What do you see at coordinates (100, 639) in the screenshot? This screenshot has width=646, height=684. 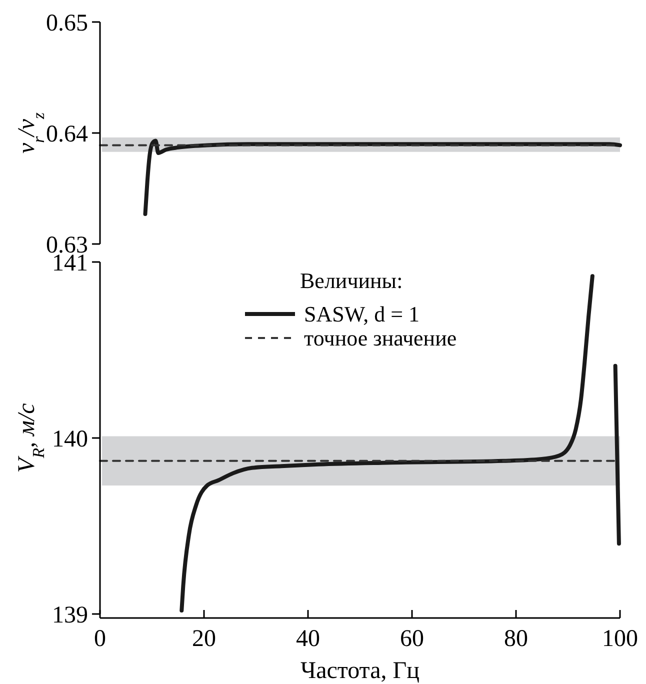 I see `x-tick-label: 0` at bounding box center [100, 639].